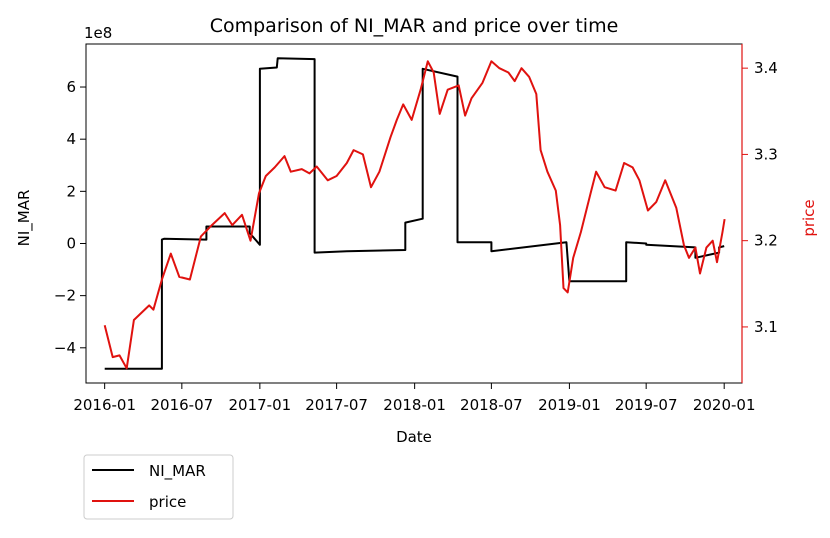 The height and width of the screenshot is (538, 830). Describe the element at coordinates (646, 405) in the screenshot. I see `x-tick-label: 2019-07` at that location.